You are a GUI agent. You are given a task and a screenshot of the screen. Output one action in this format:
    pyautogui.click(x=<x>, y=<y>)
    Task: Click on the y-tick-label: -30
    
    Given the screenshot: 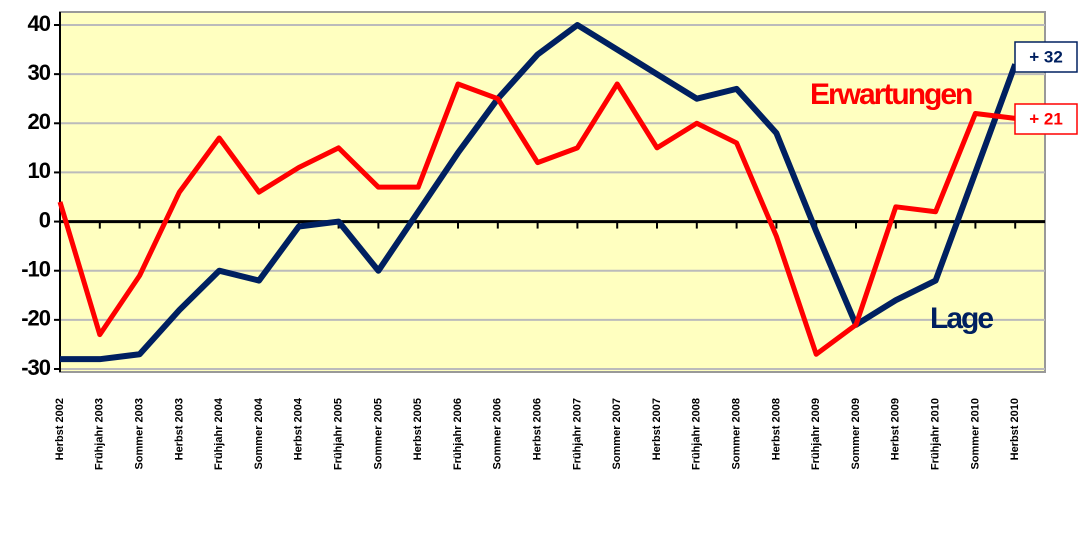 What is the action you would take?
    pyautogui.click(x=36, y=367)
    